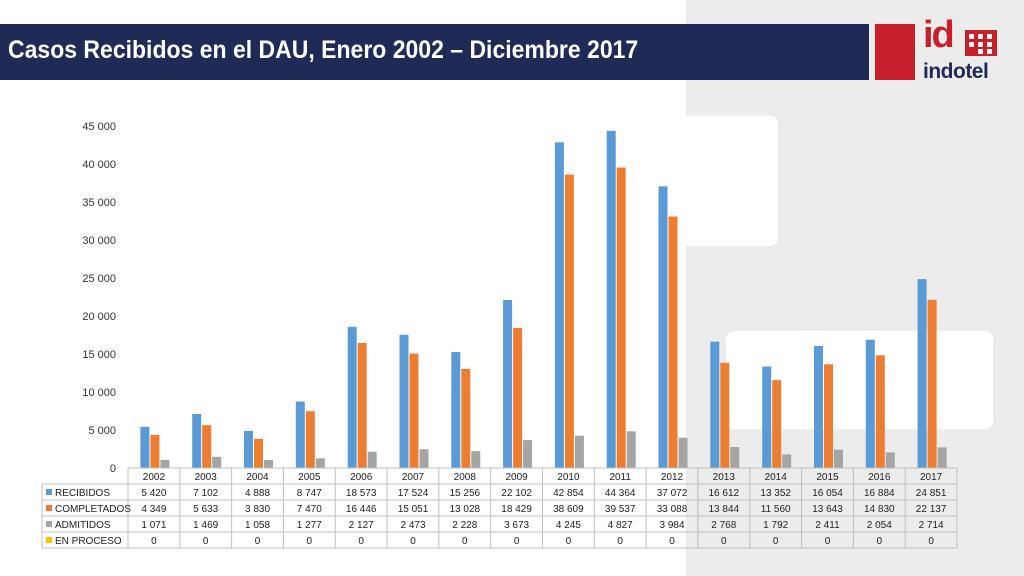 The width and height of the screenshot is (1024, 576). I want to click on y-tick-label: 10 000, so click(99, 393).